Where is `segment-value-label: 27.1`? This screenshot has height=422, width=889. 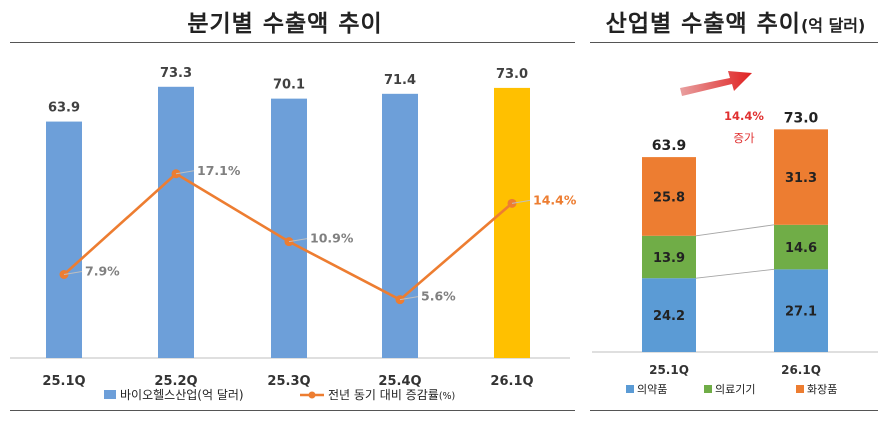 segment-value-label: 27.1 is located at coordinates (801, 312).